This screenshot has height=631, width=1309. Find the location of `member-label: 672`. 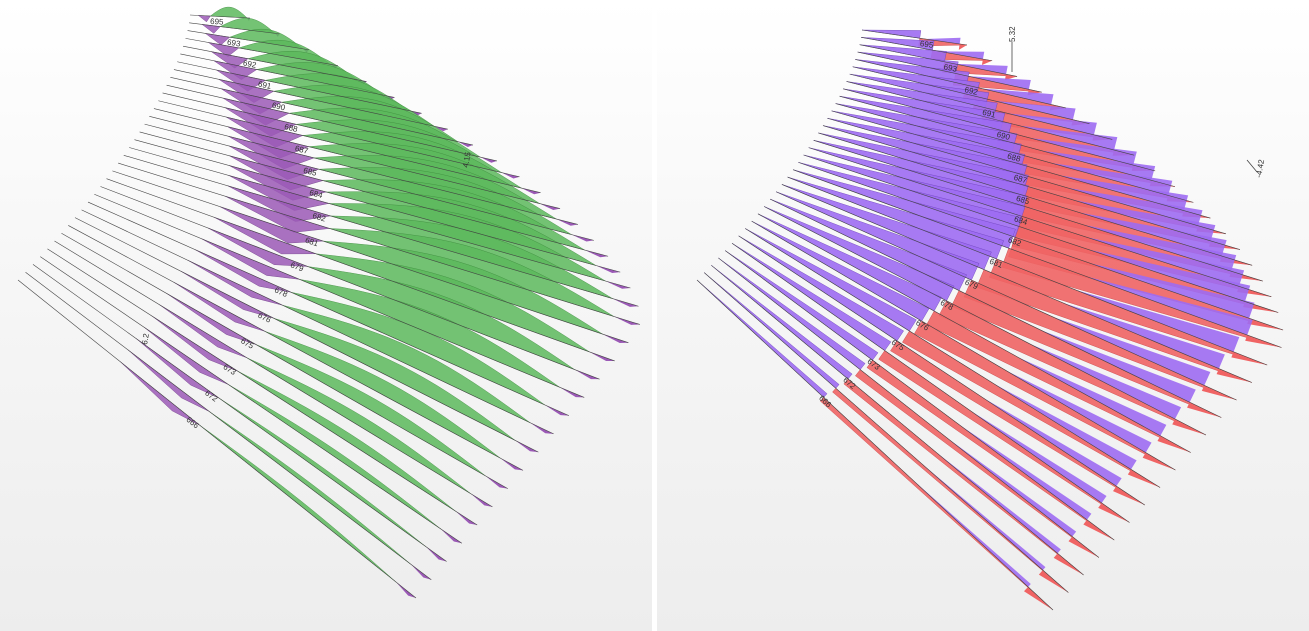

member-label: 672 is located at coordinates (211, 395).